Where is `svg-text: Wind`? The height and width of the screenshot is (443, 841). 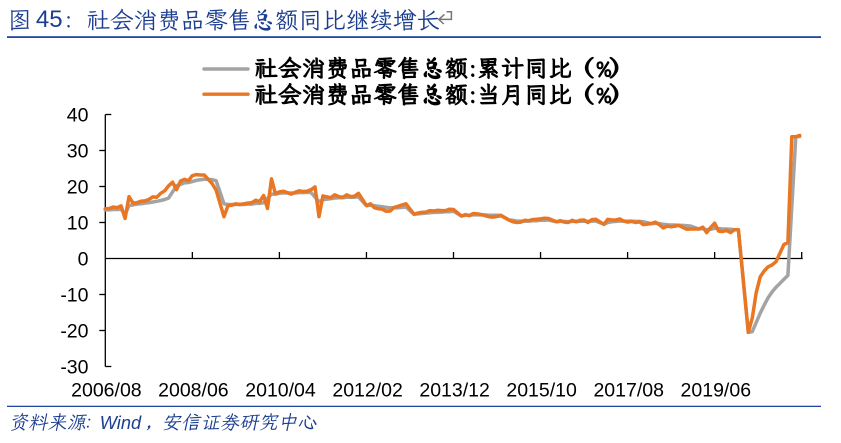
svg-text: Wind is located at coordinates (121, 423).